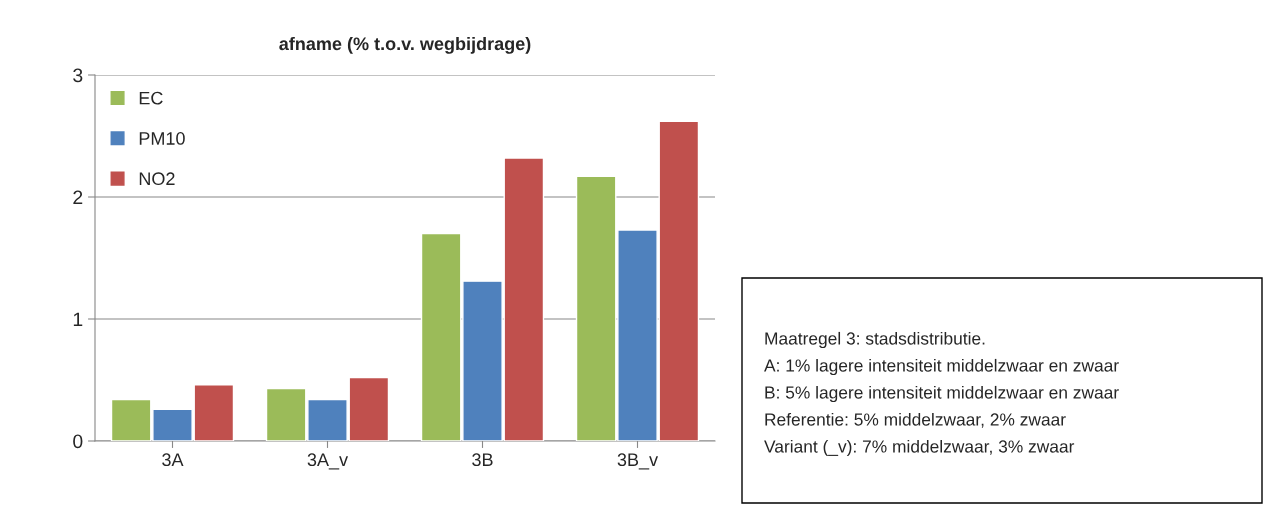 This screenshot has height=507, width=1265. I want to click on x-tick-label: 3B_v, so click(638, 461).